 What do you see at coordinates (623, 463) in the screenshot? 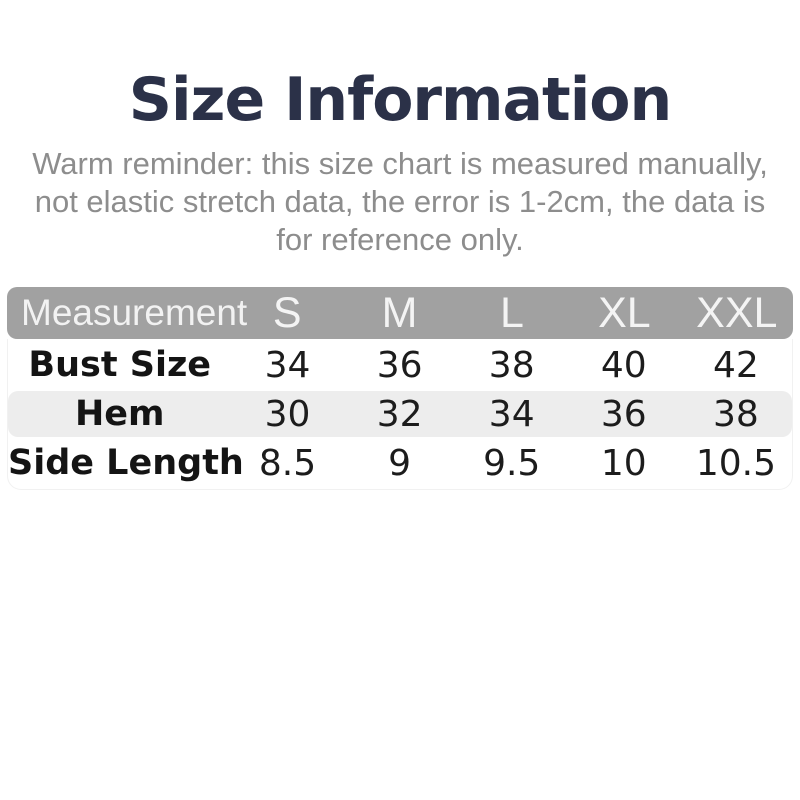
I see `size-cell: 10` at bounding box center [623, 463].